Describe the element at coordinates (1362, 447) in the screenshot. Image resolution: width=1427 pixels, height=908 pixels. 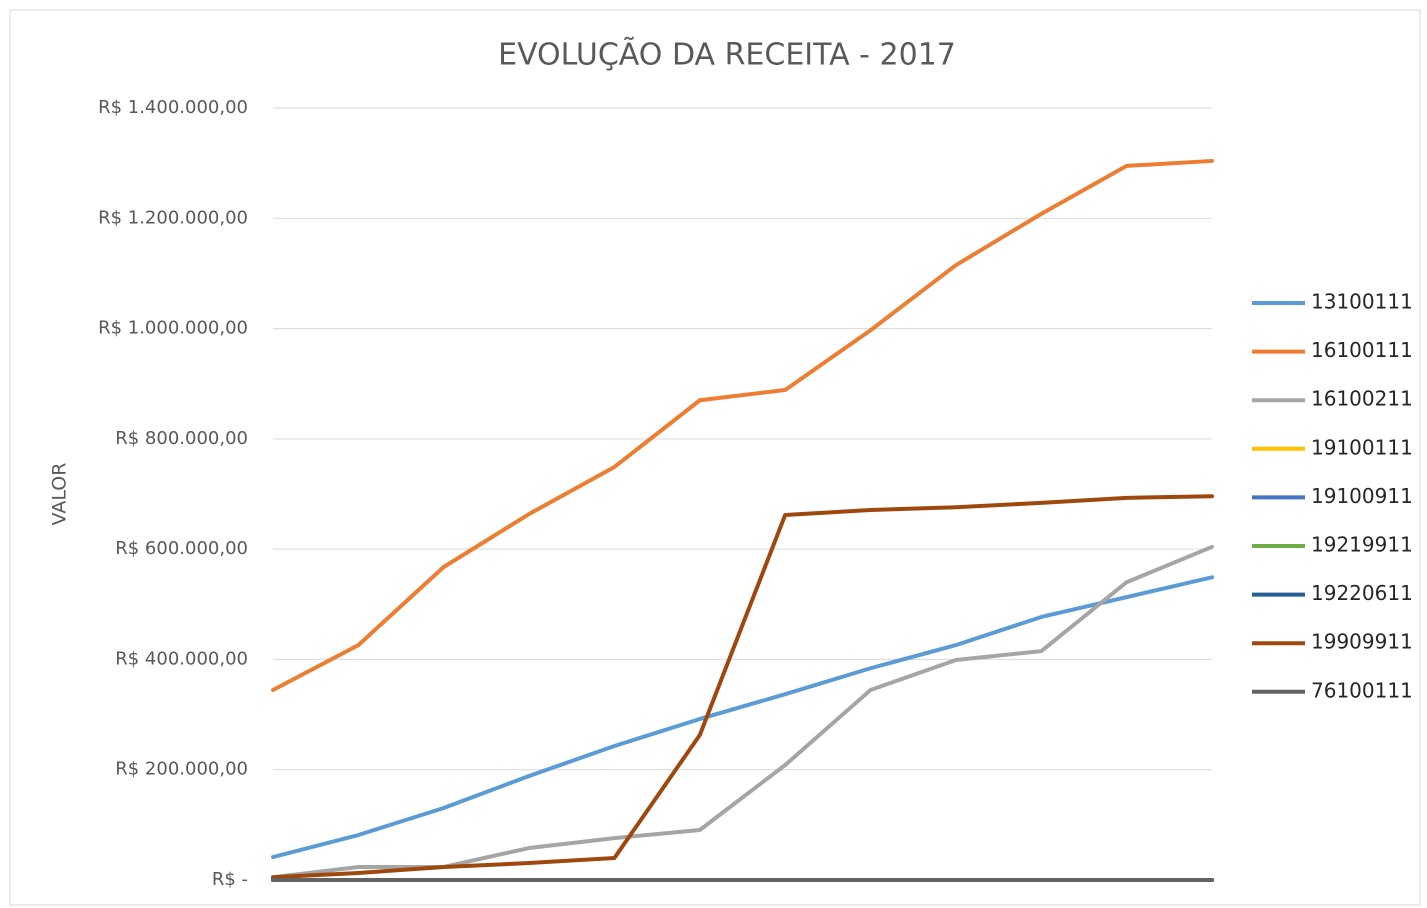
I see `legend-label: 19100111` at that location.